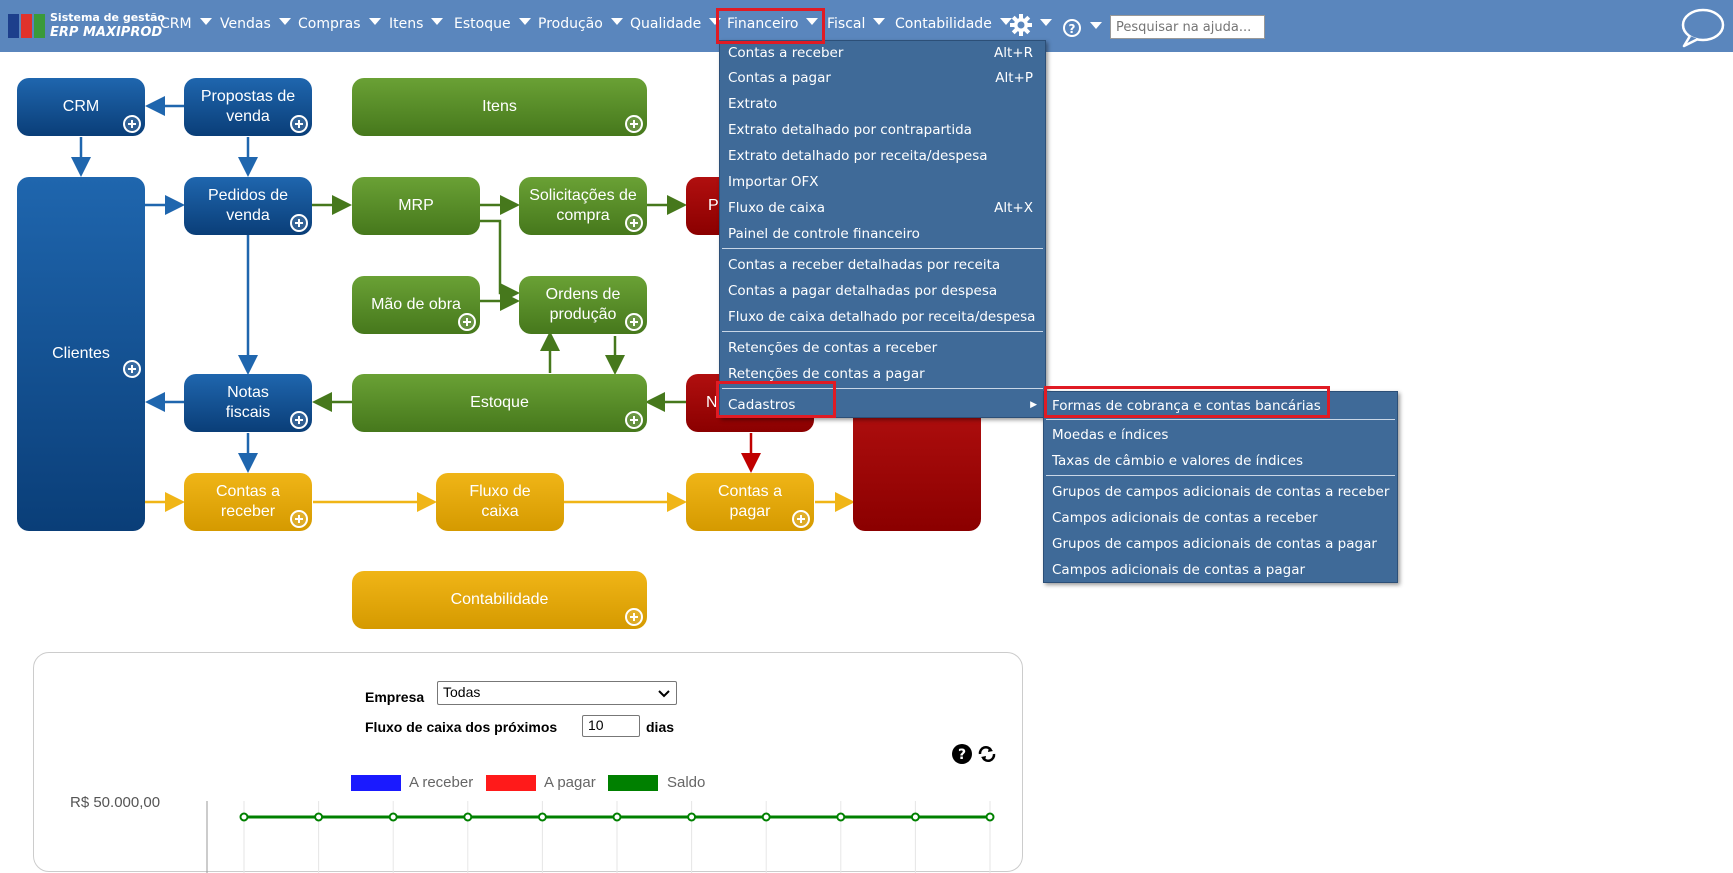 The width and height of the screenshot is (1733, 873). Describe the element at coordinates (917, 465) in the screenshot. I see `flow-fornecedores-partial` at that location.